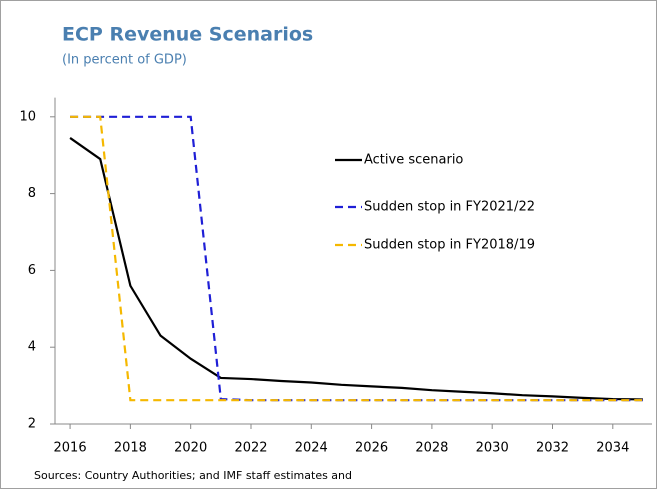  I want to click on y-tick-label: 2, so click(32, 424).